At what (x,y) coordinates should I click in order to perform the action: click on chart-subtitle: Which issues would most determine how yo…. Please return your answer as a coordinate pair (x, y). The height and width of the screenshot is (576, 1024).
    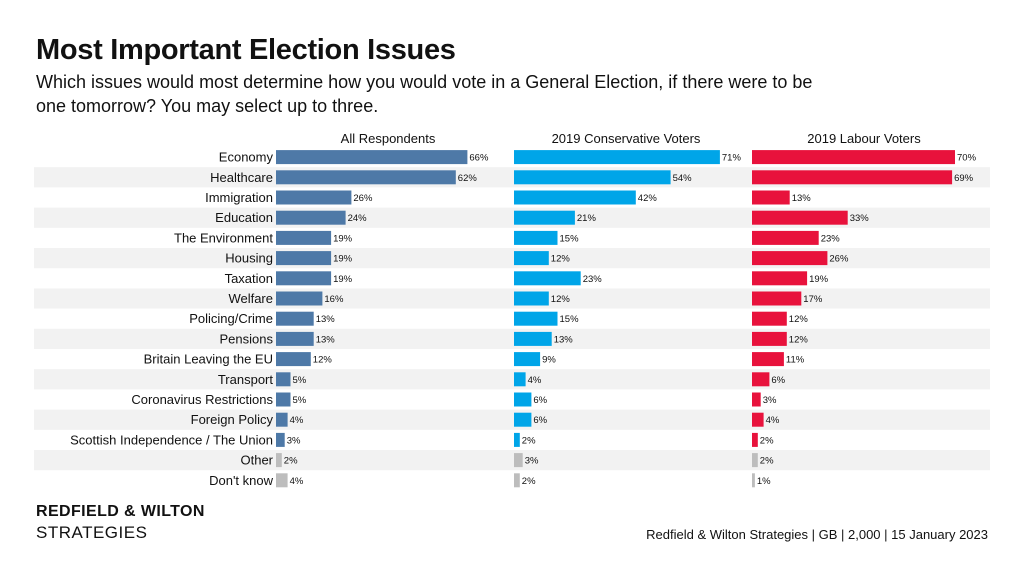
    Looking at the image, I should click on (424, 94).